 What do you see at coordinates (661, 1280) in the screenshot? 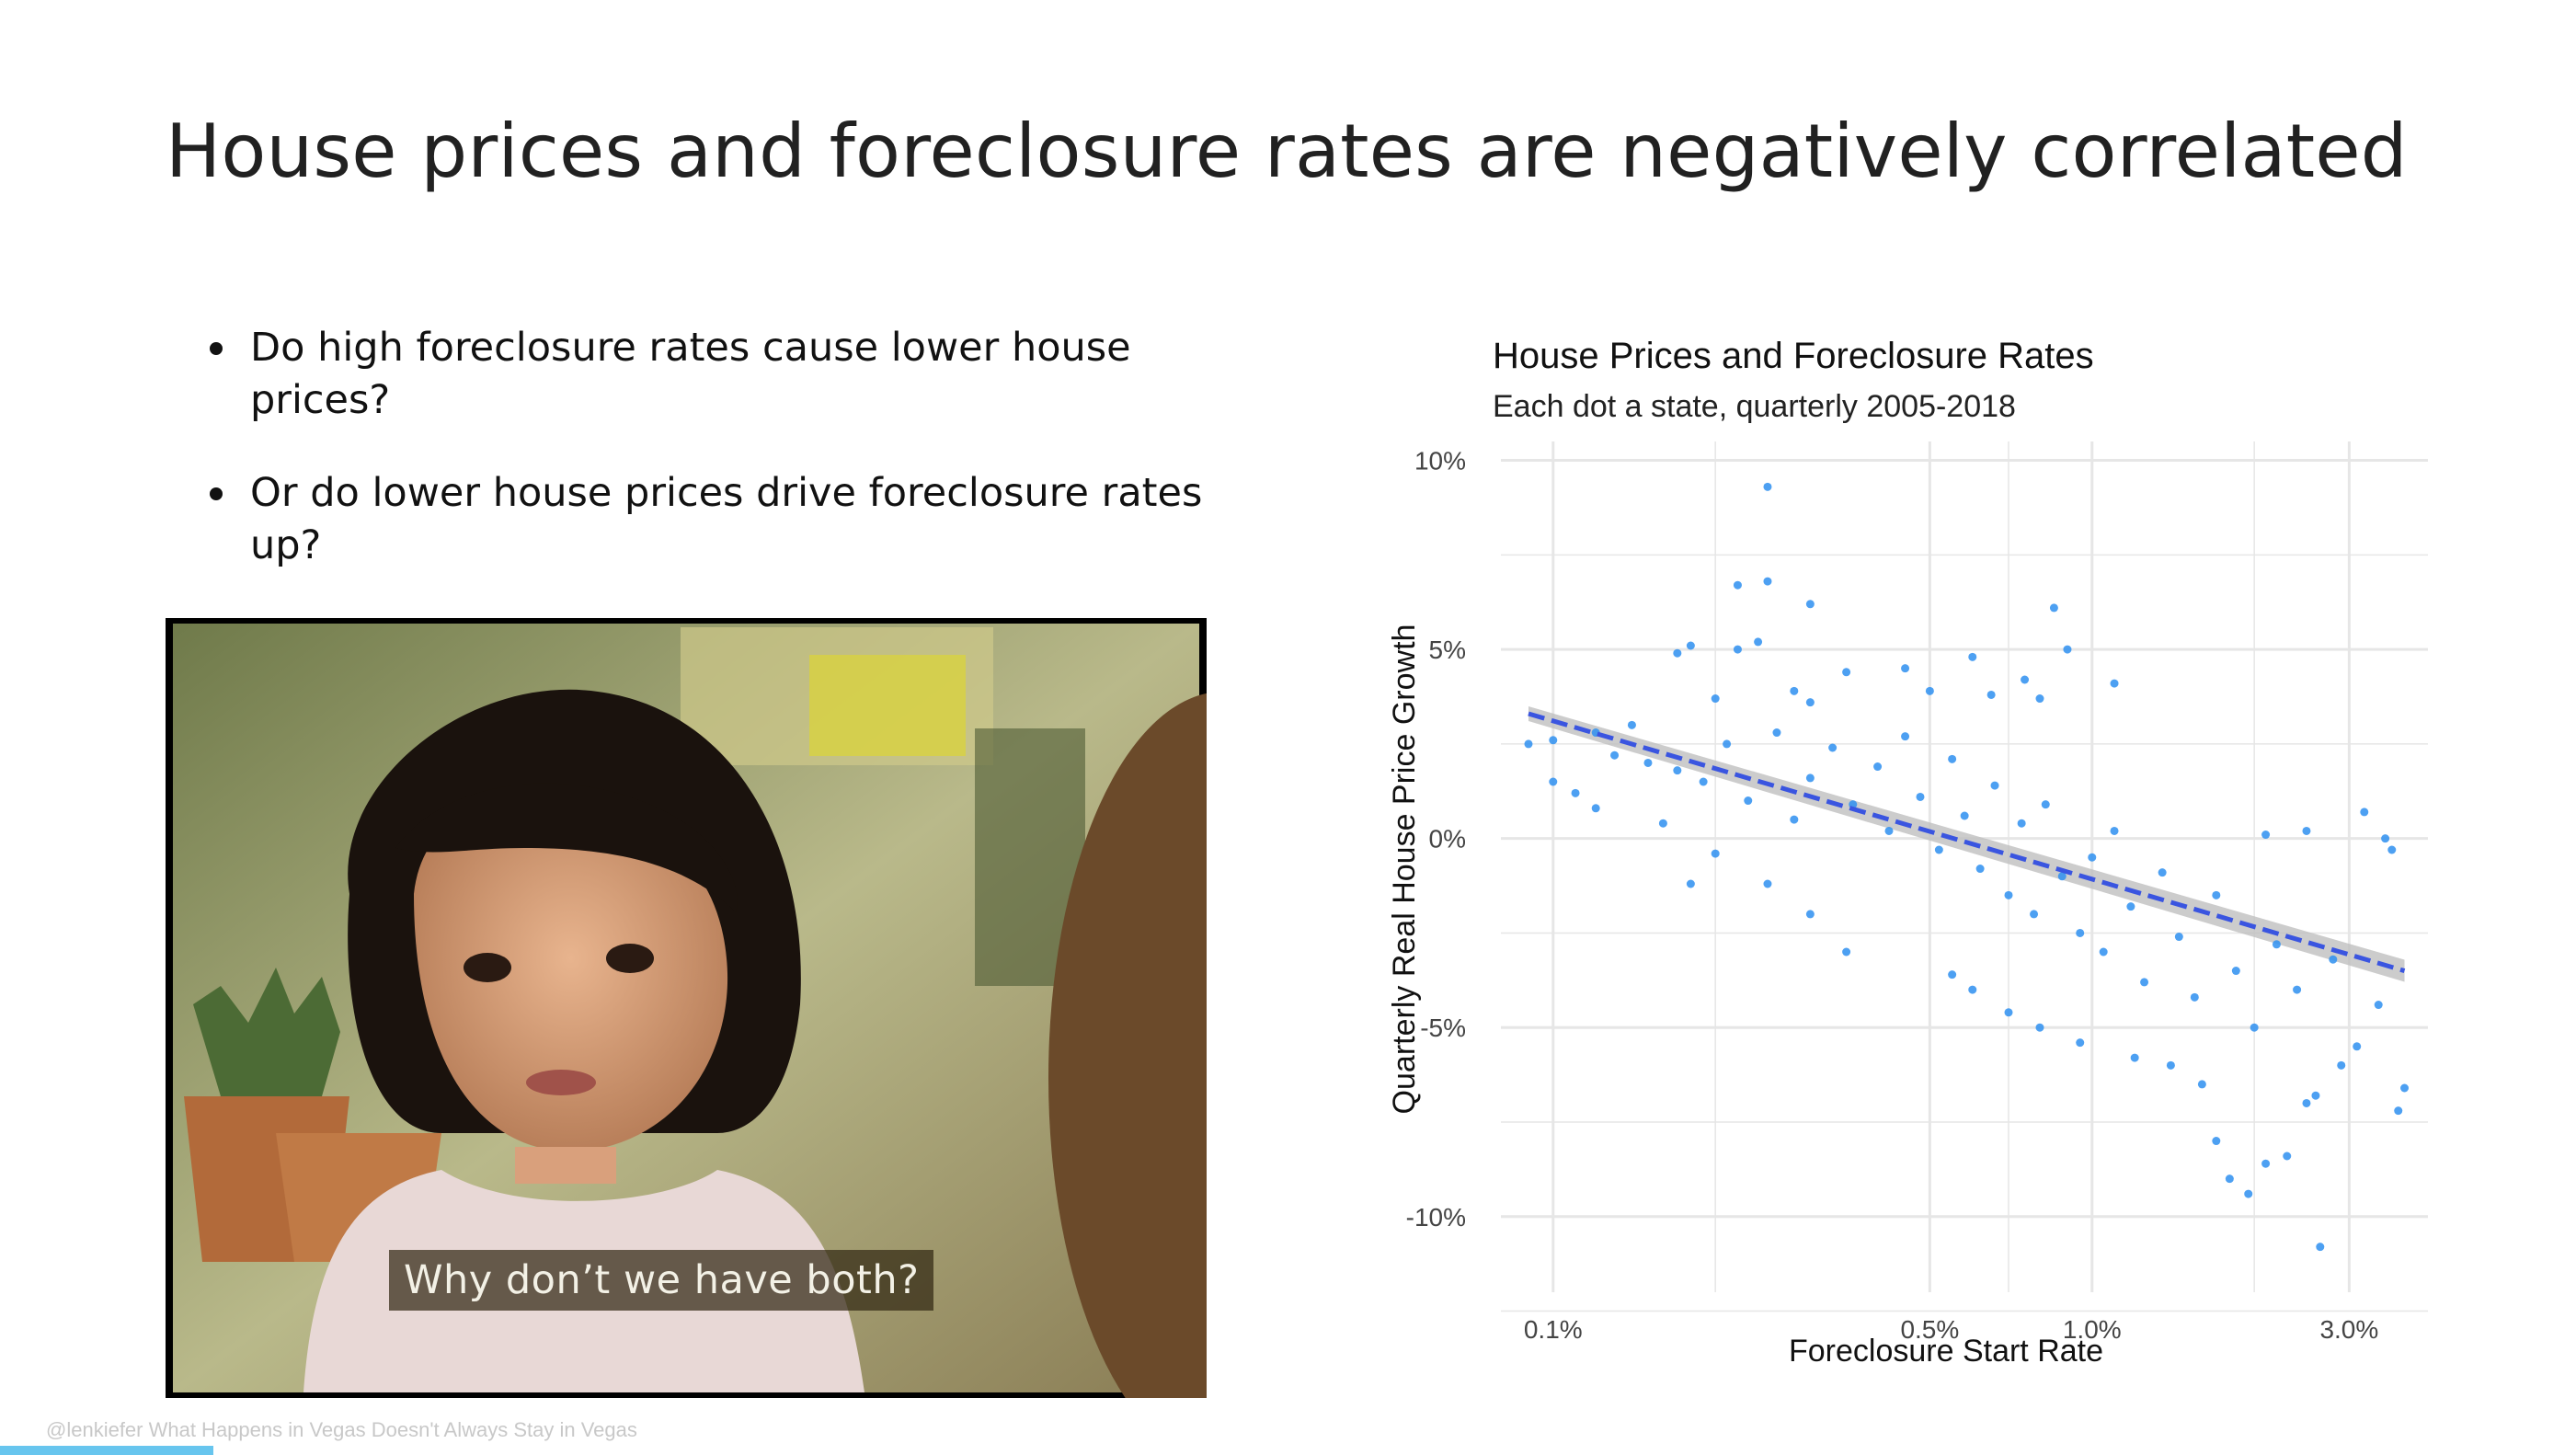
I see `meme-caption: Why don’t we have both?` at bounding box center [661, 1280].